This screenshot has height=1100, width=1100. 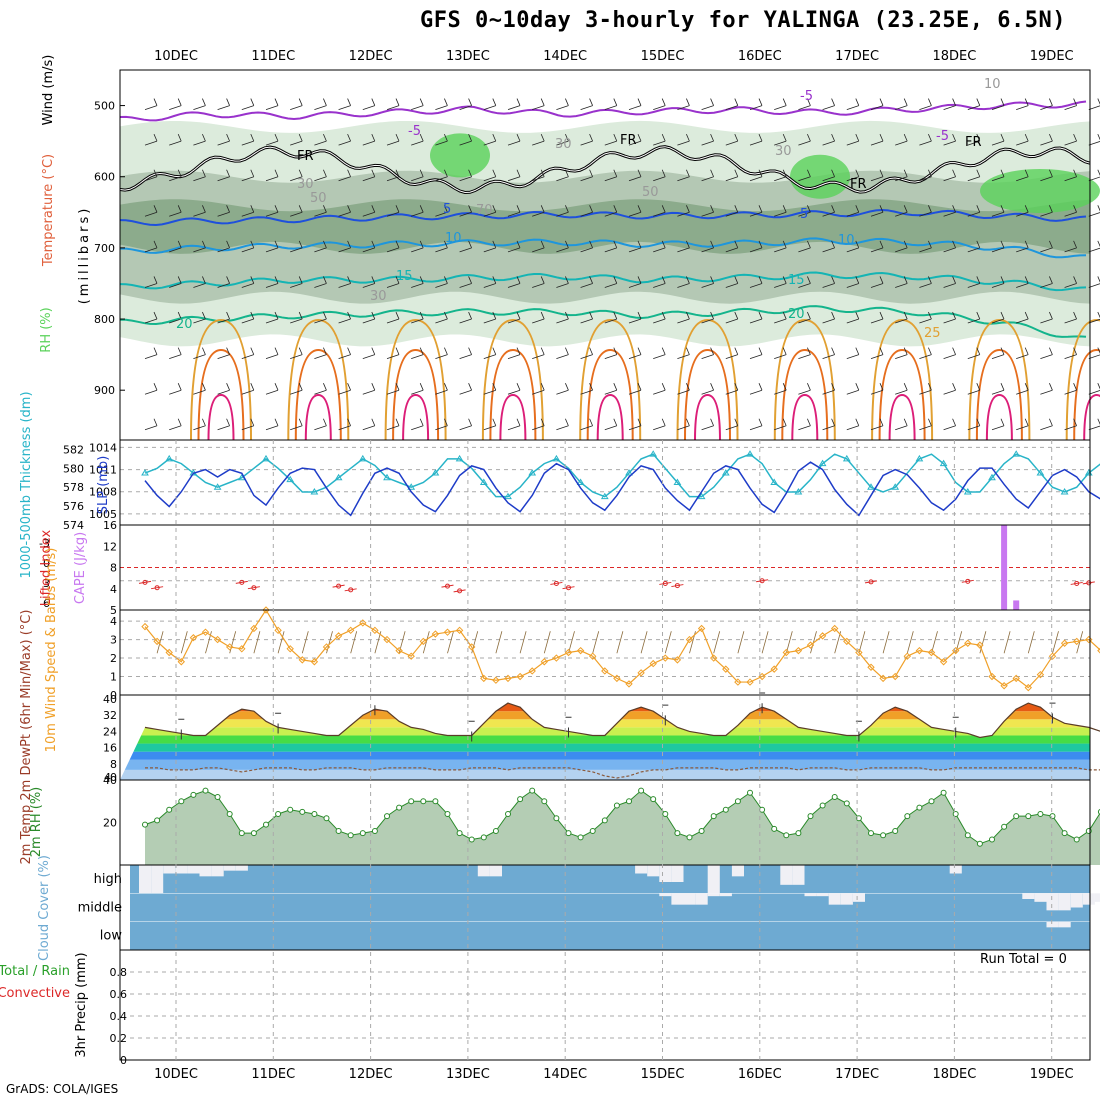 I want to click on date-label-bottom: 19DEC, so click(x=1052, y=1074).